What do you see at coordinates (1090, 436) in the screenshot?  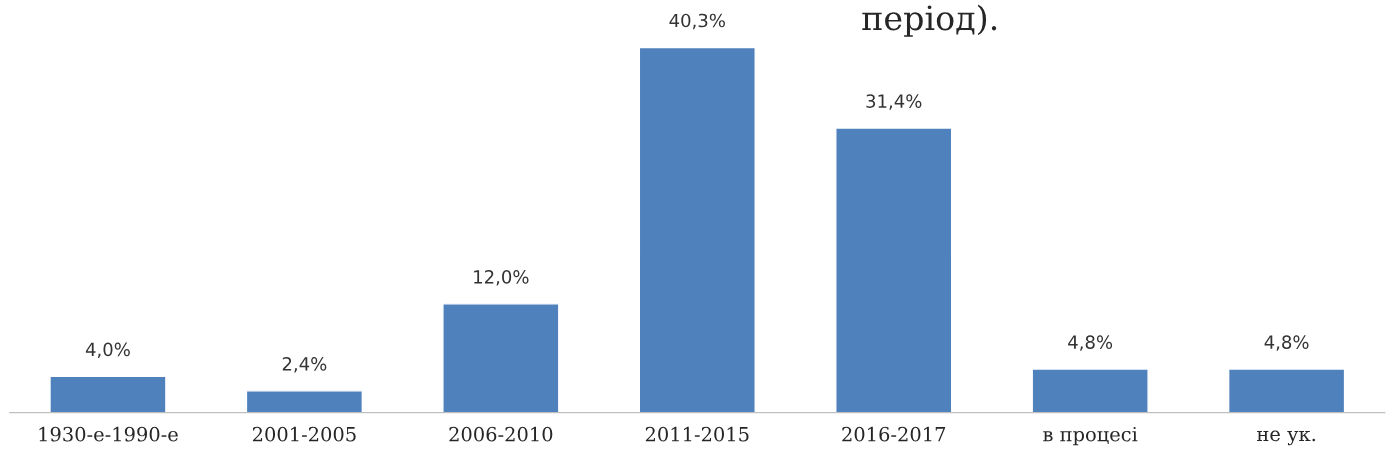 I see `x-tick-label: в процесі` at bounding box center [1090, 436].